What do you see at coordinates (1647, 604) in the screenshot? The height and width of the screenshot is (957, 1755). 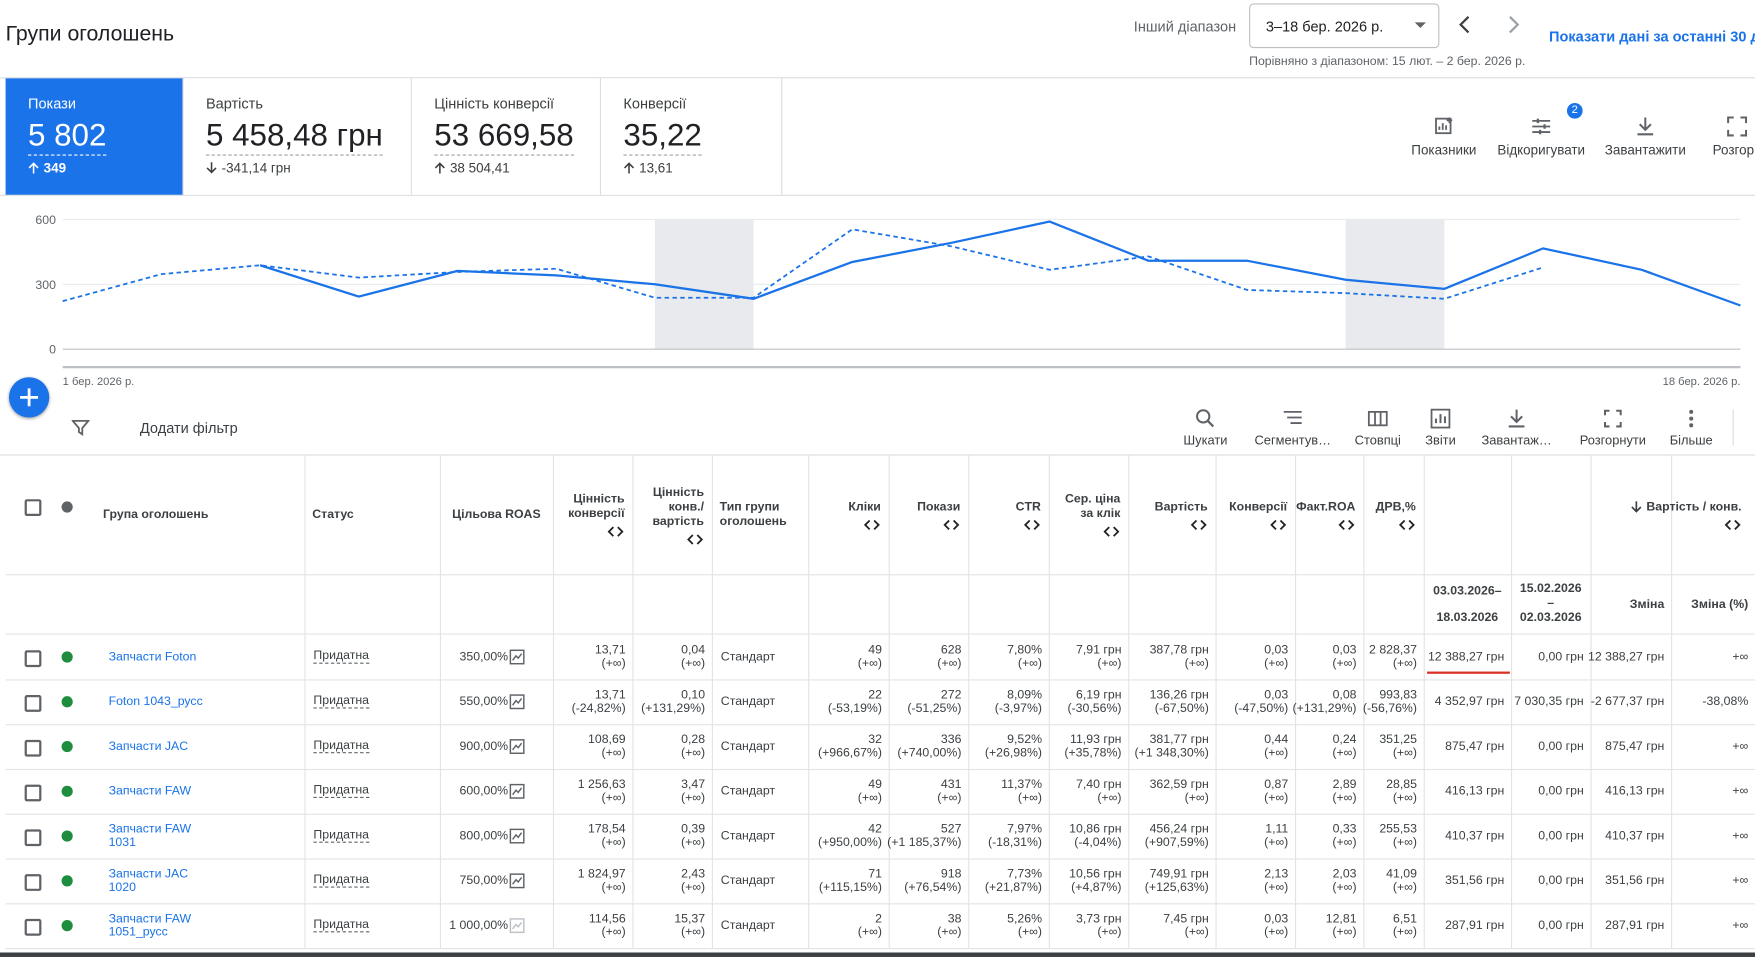 I see `subcolumn-header: Зміна` at bounding box center [1647, 604].